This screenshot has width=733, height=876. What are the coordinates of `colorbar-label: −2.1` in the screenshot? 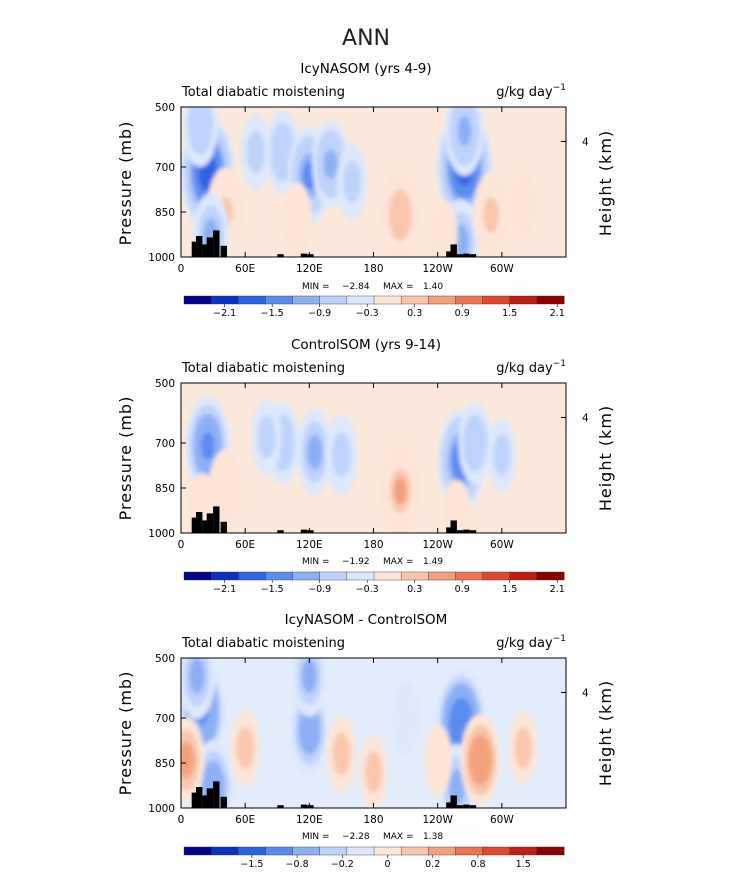 It's located at (224, 313).